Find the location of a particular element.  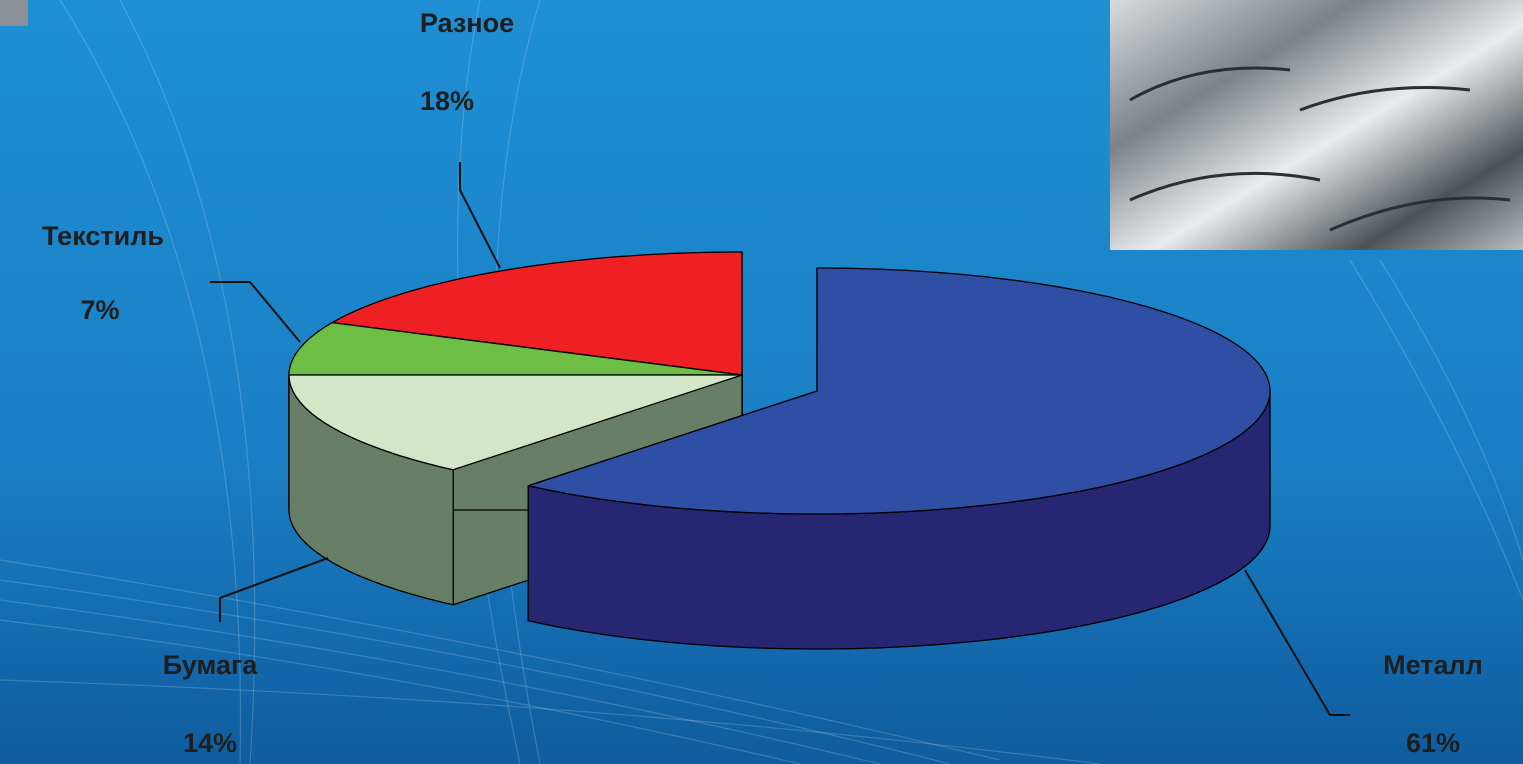

steel-coils-photo is located at coordinates (1316, 125).